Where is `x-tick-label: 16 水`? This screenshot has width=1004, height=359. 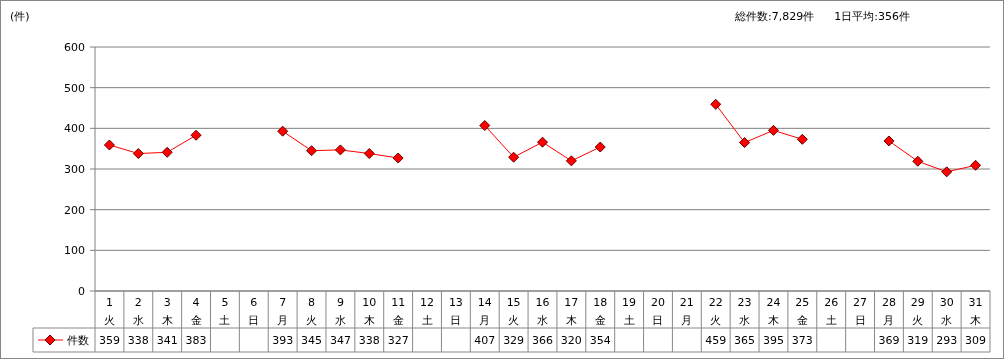
x-tick-label: 16 水 is located at coordinates (542, 311).